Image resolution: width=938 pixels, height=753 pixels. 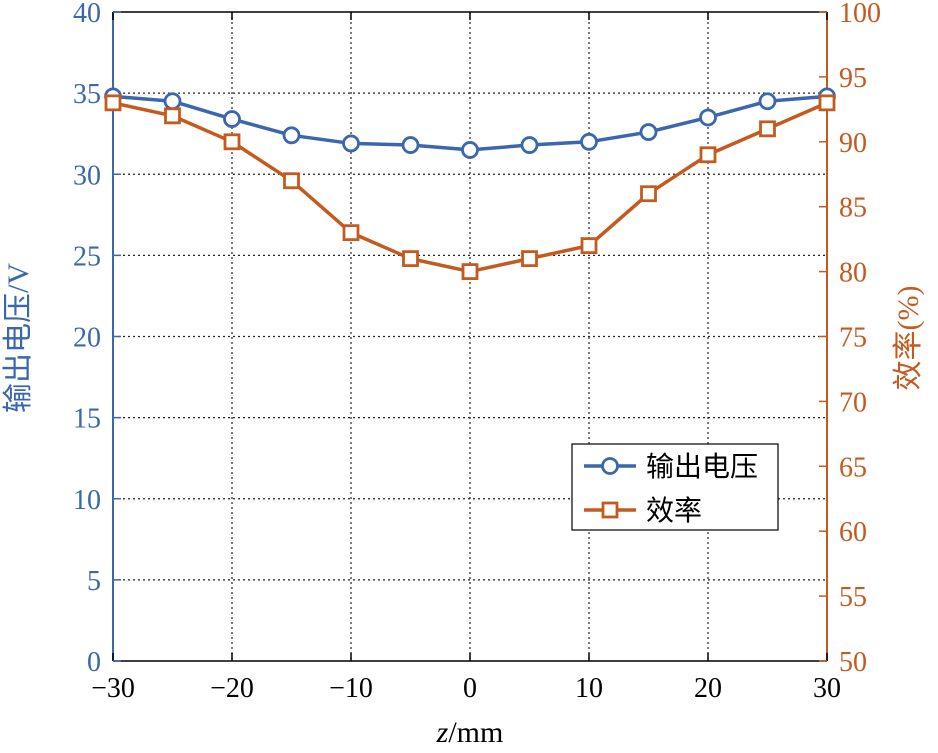 What do you see at coordinates (87, 256) in the screenshot?
I see `left-y-tick-label: 25` at bounding box center [87, 256].